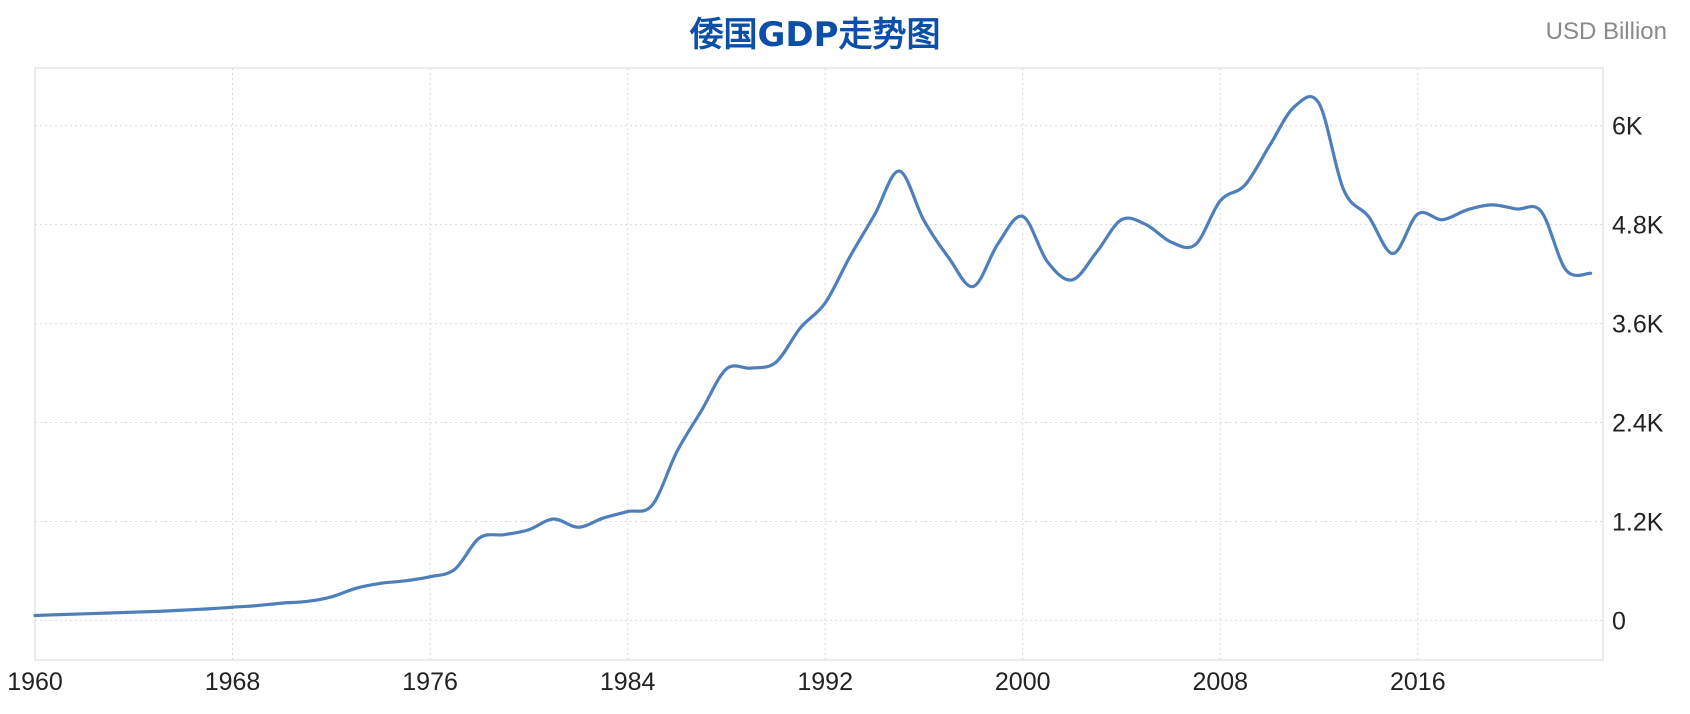  I want to click on y-tick-label: 4.8K, so click(1638, 226).